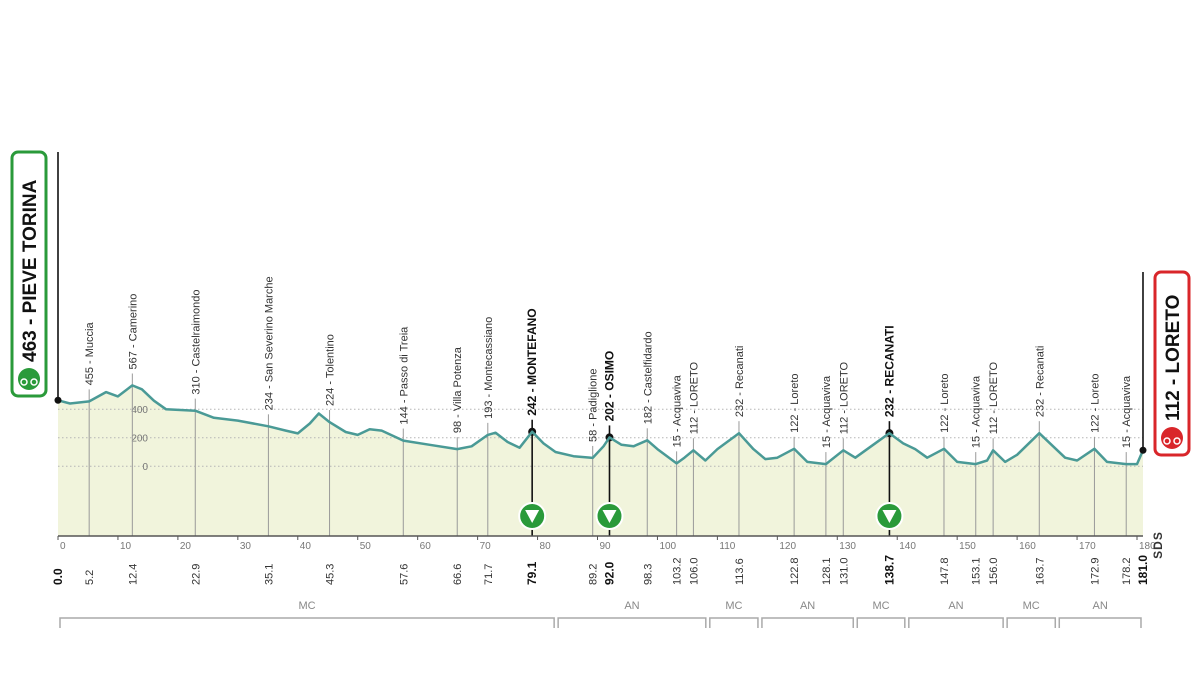 This screenshot has width=1200, height=686. I want to click on waypoint-label: 144 - Passo di Treia, so click(404, 375).